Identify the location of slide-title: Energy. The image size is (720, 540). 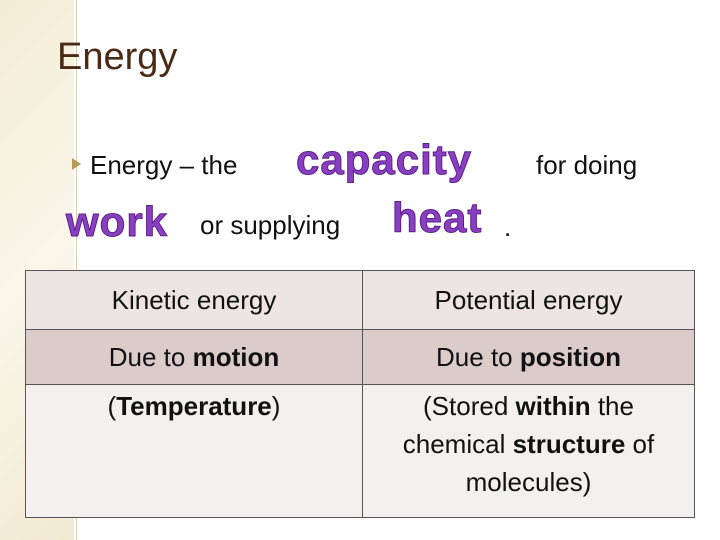
(117, 57).